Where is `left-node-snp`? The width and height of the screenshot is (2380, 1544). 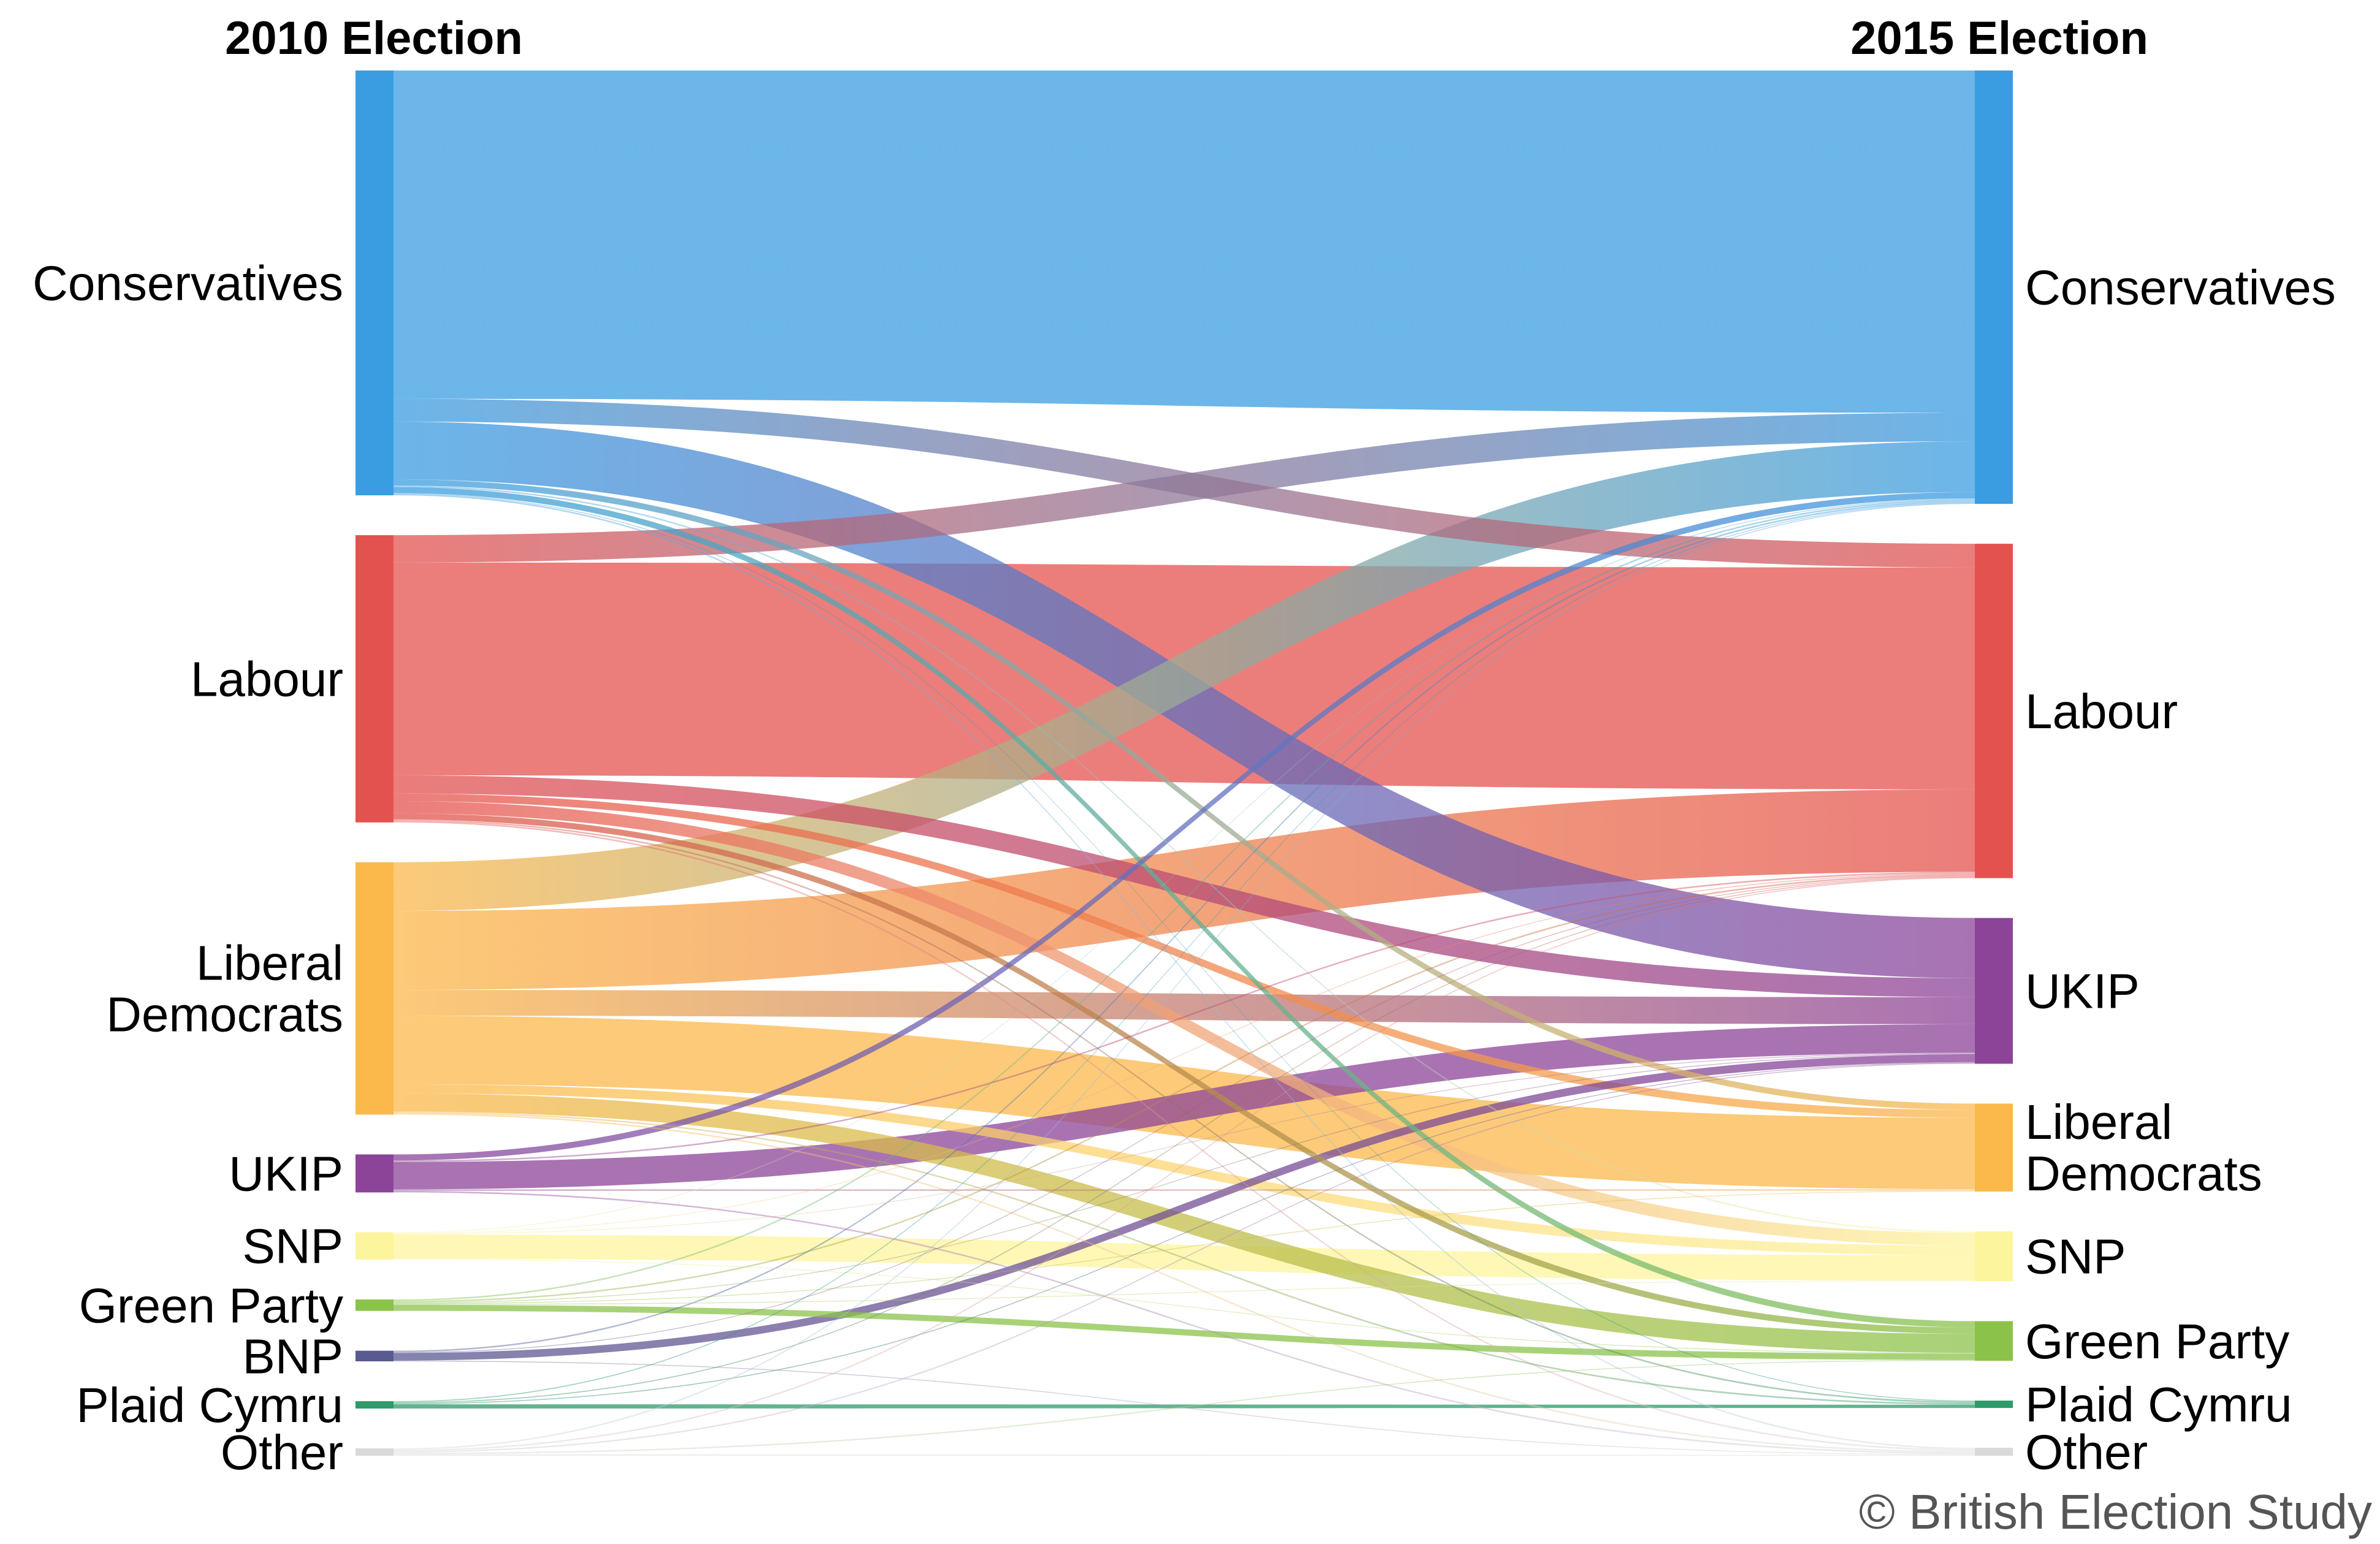
left-node-snp is located at coordinates (374, 1246).